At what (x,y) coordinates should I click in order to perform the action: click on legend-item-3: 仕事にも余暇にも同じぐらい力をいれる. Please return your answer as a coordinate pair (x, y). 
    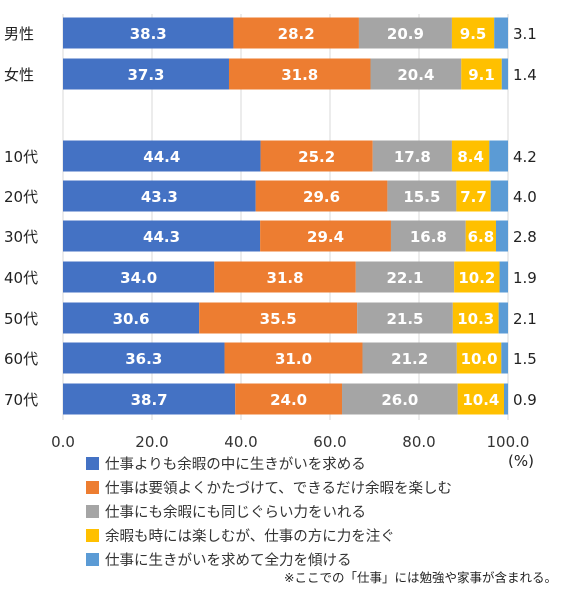
    Looking at the image, I should click on (269, 511).